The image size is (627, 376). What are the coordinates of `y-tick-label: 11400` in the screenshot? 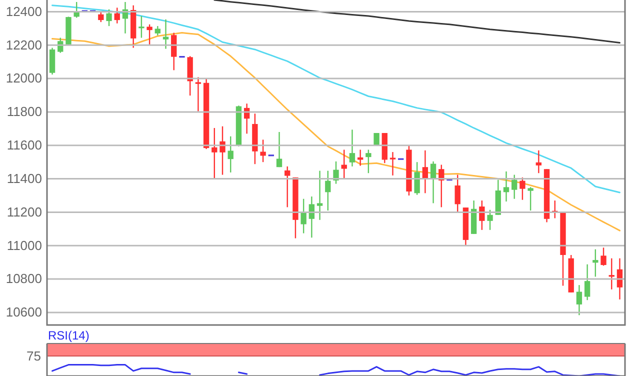 It's located at (24, 178).